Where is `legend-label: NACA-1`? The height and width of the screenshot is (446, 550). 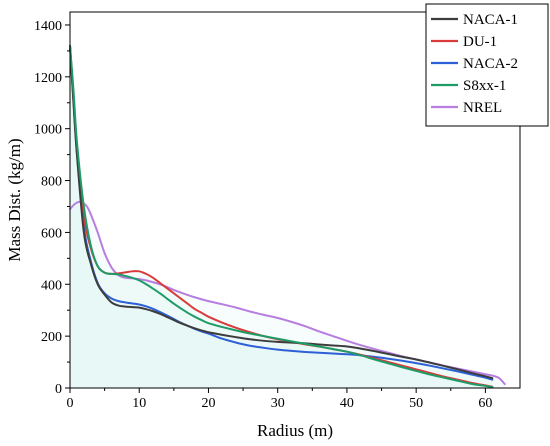
legend-label: NACA-1 is located at coordinates (490, 20).